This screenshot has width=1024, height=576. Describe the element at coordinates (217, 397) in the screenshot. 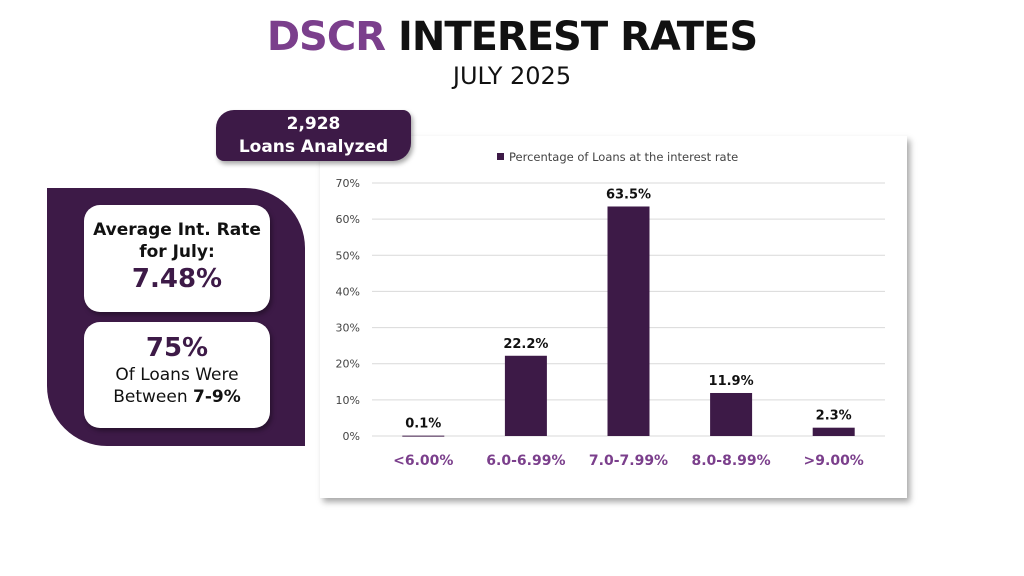

I see `rate-range-bold: 7-9%` at that location.